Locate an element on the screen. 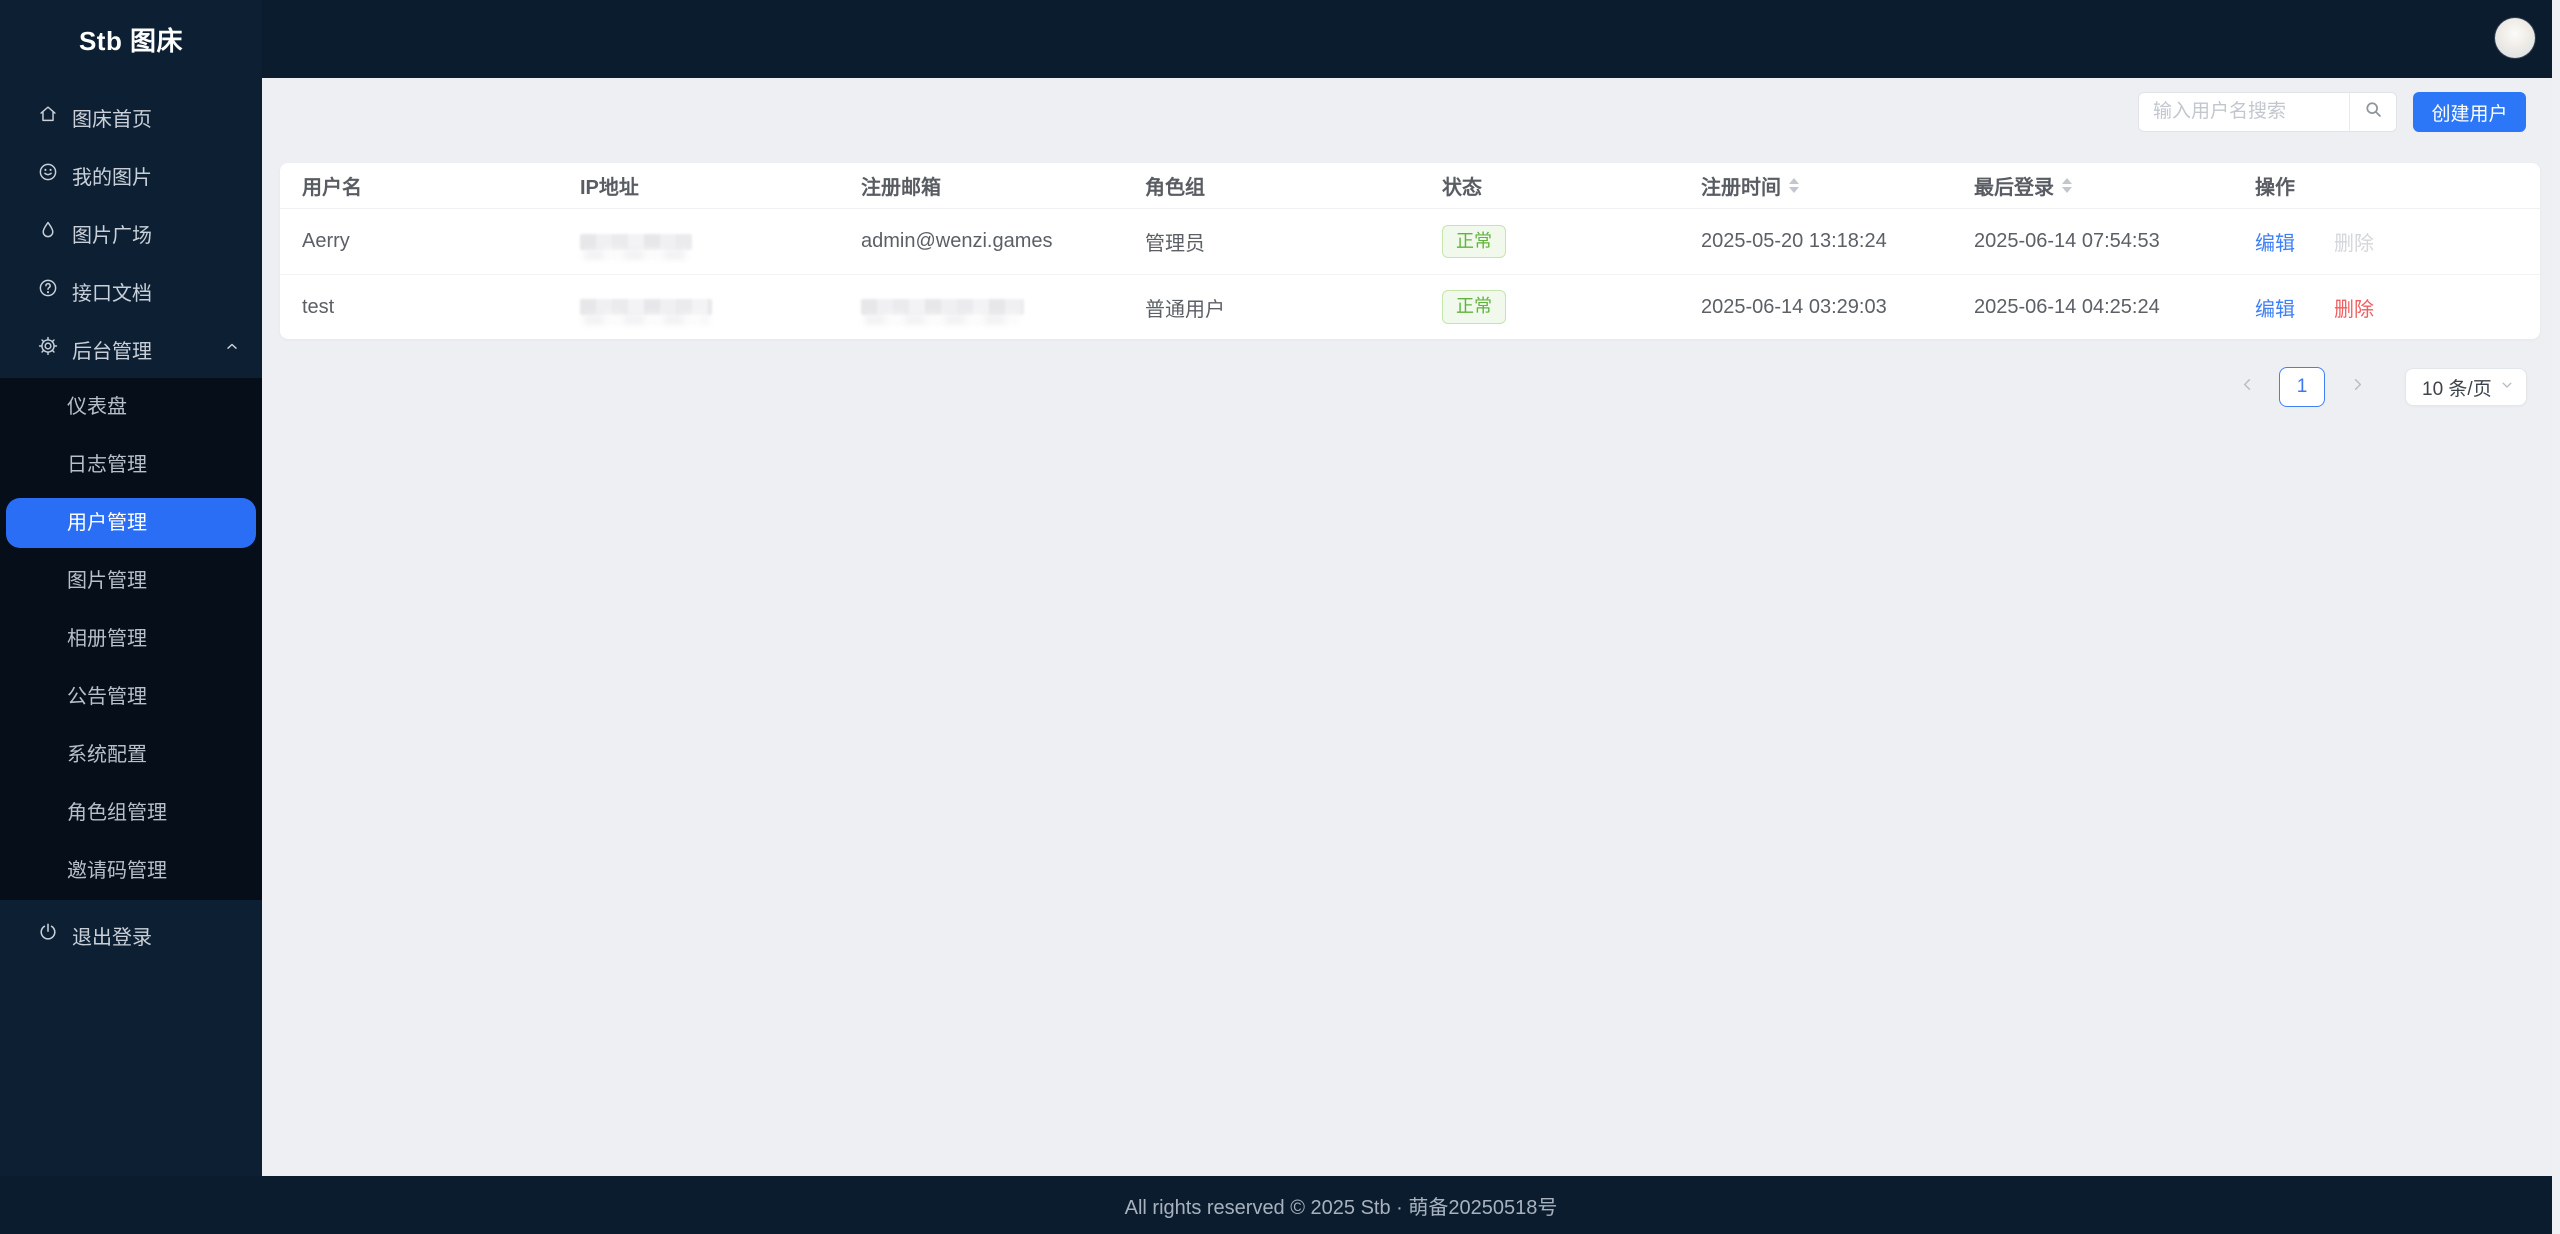 This screenshot has height=1234, width=2560. page-size-select: 10 条/页 is located at coordinates (2466, 387).